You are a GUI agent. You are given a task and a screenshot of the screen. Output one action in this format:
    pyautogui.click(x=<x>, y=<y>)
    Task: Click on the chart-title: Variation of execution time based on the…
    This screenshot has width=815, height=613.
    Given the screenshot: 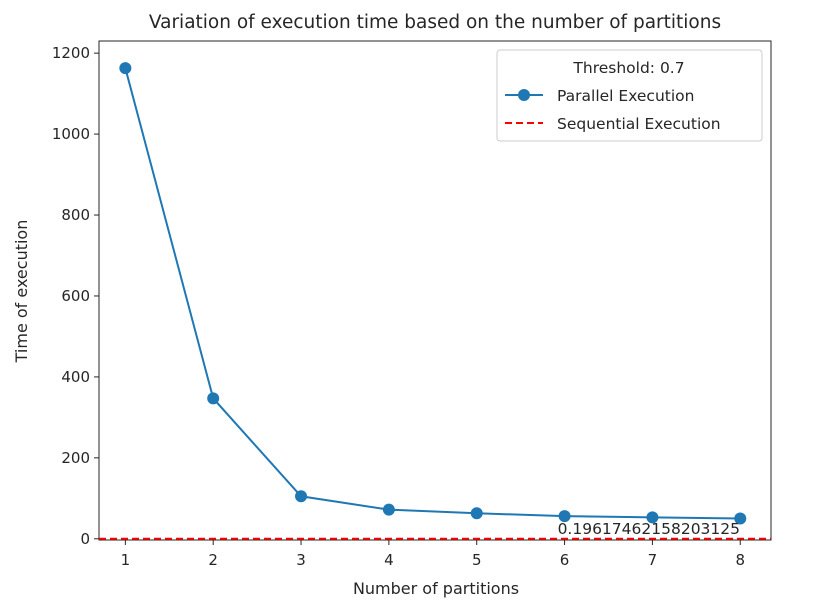 What is the action you would take?
    pyautogui.click(x=435, y=22)
    